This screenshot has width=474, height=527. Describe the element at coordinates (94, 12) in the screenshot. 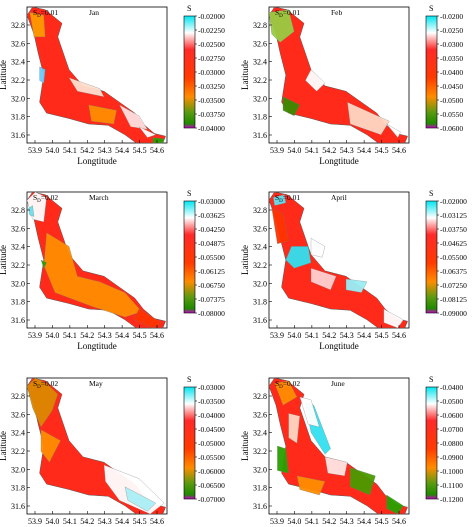

I see `month-label: Jan` at that location.